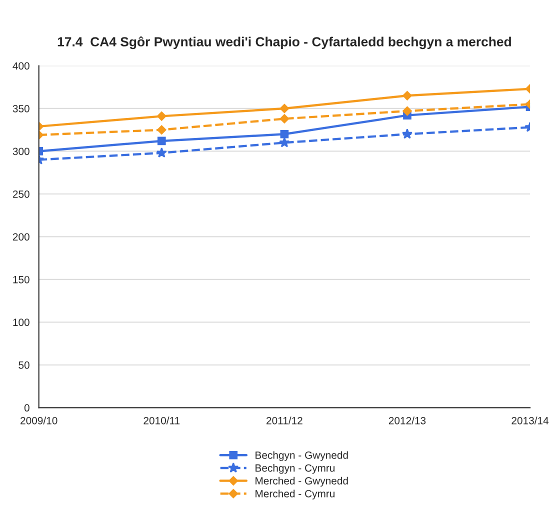 The width and height of the screenshot is (555, 526). Describe the element at coordinates (24, 365) in the screenshot. I see `y-tick-label: 50` at that location.